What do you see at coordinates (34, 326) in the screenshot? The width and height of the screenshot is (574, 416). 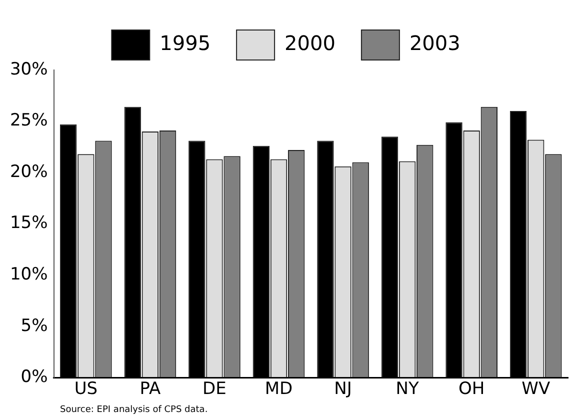 I see `y-tick-label: 5%` at bounding box center [34, 326].